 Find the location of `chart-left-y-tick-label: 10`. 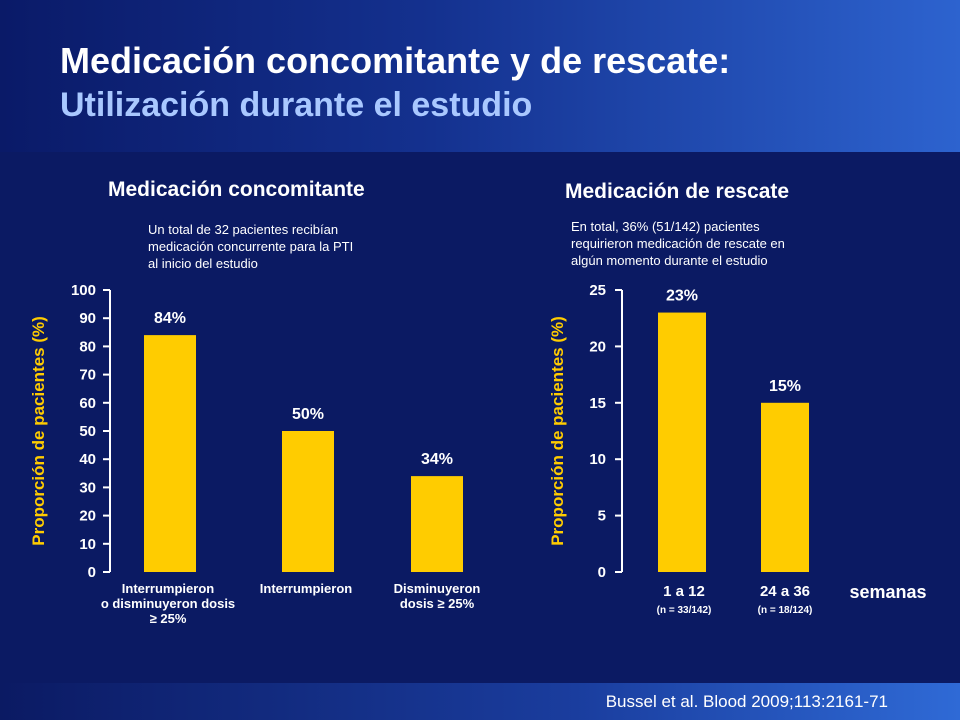

chart-left-y-tick-label: 10 is located at coordinates (87, 544).